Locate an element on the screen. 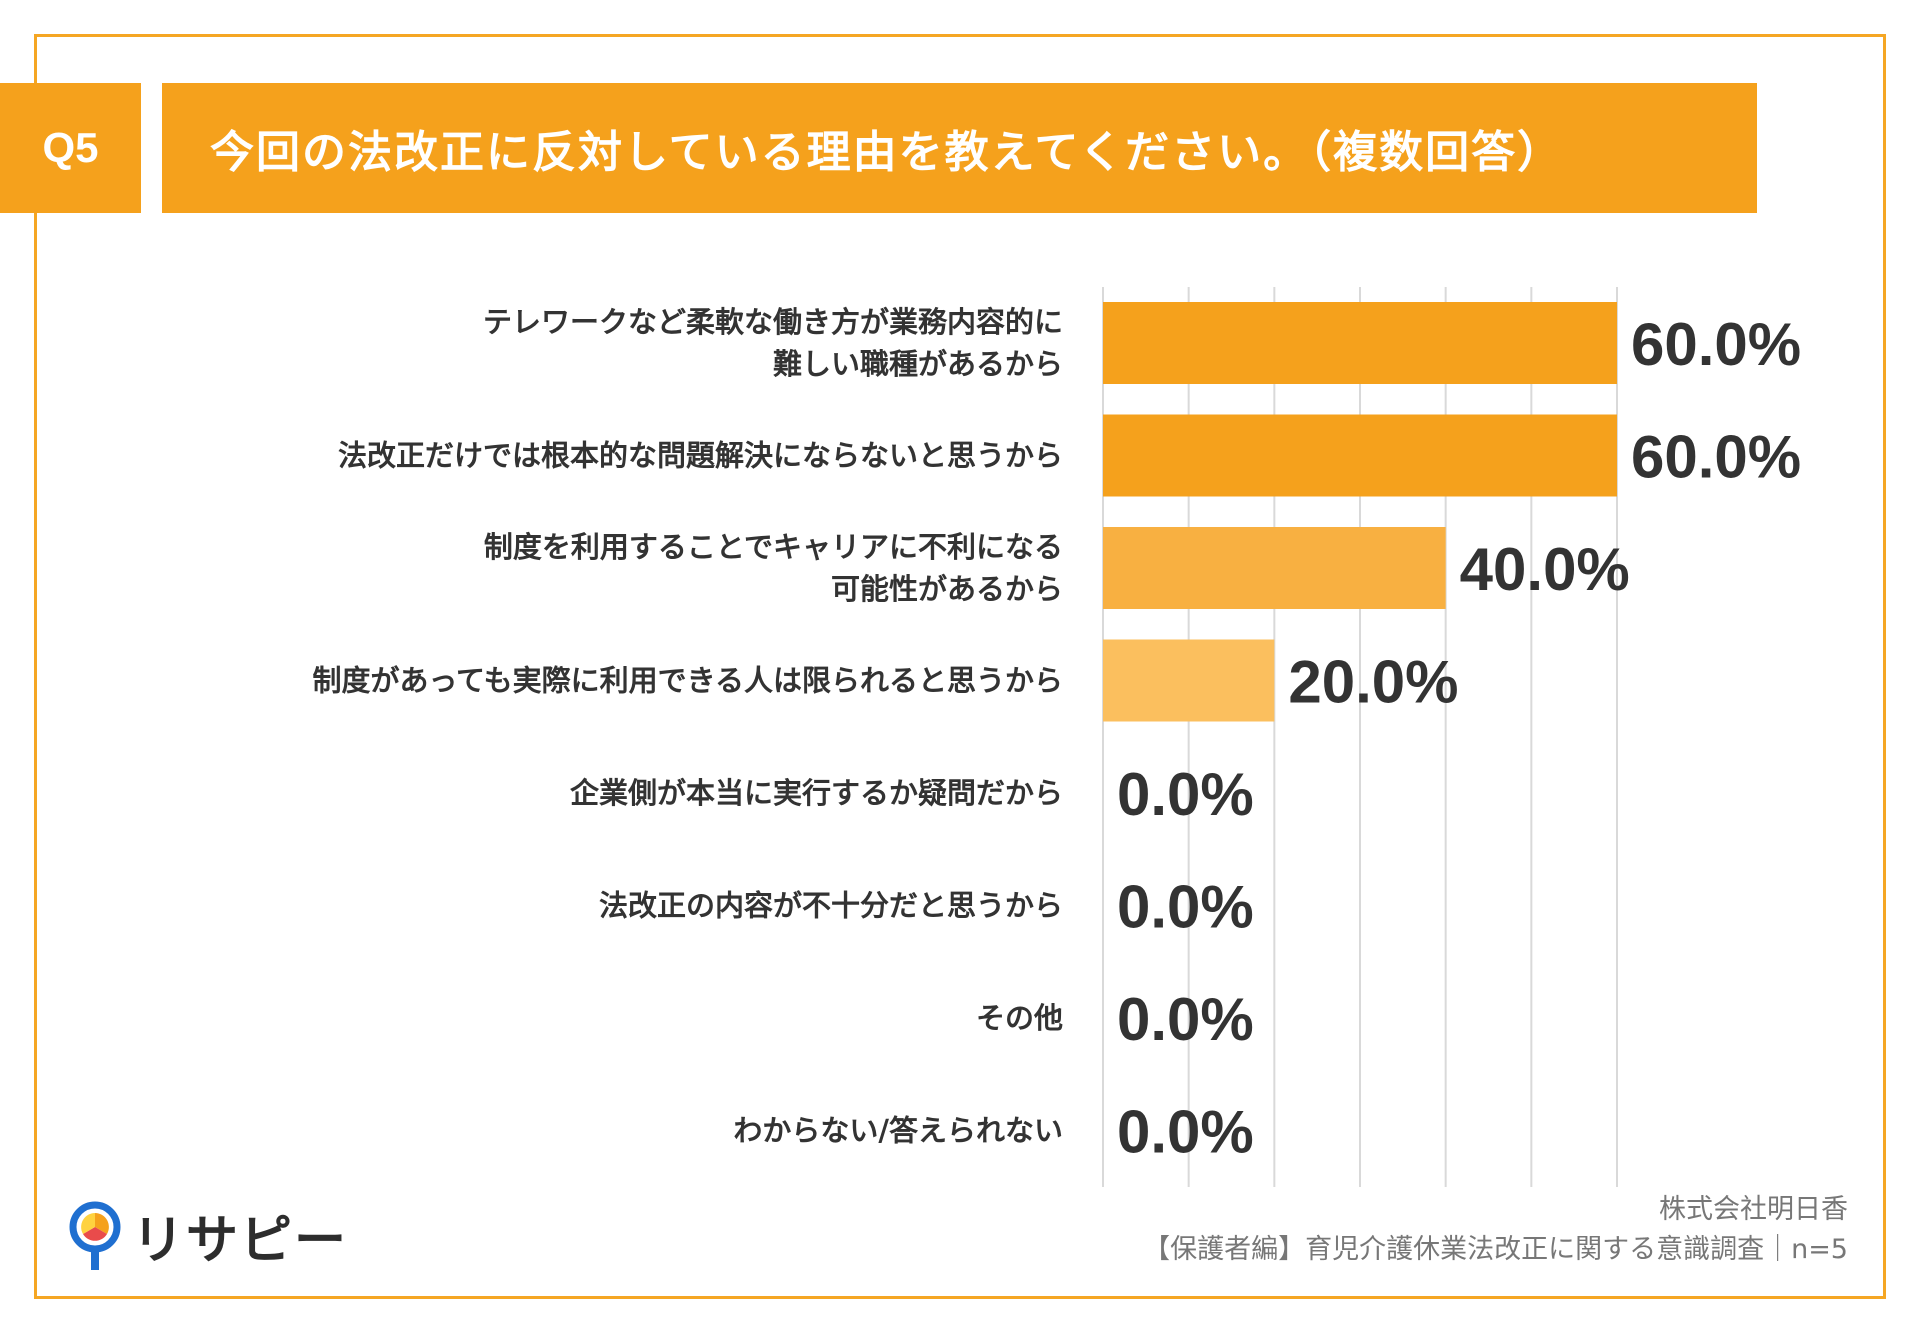 The width and height of the screenshot is (1920, 1329). title-banner: 今回の法改正に反対している理由を教えてください。（複数回答） is located at coordinates (959, 148).